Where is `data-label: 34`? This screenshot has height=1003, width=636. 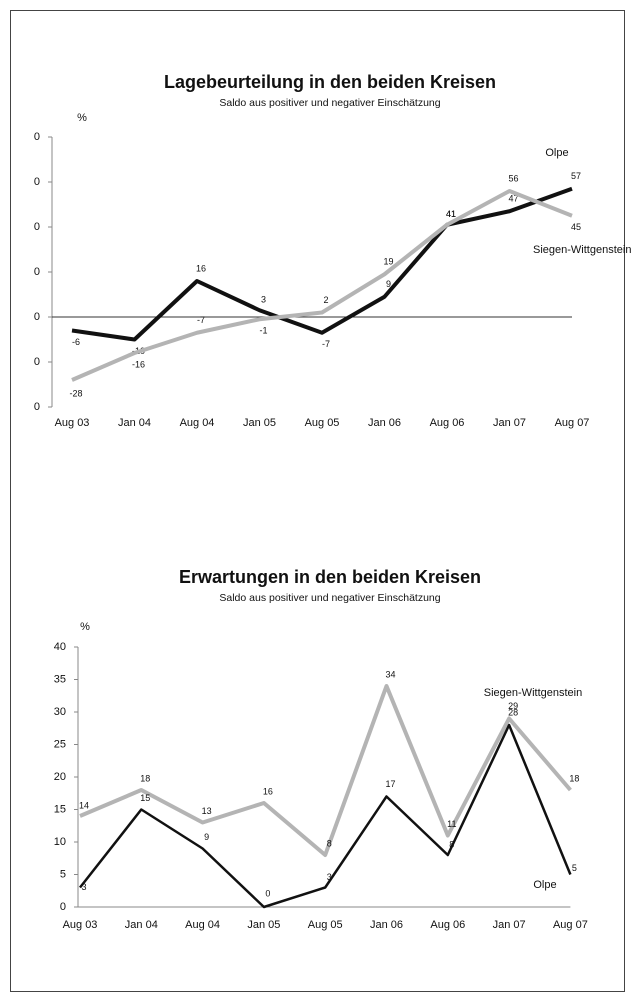 data-label: 34 is located at coordinates (390, 674).